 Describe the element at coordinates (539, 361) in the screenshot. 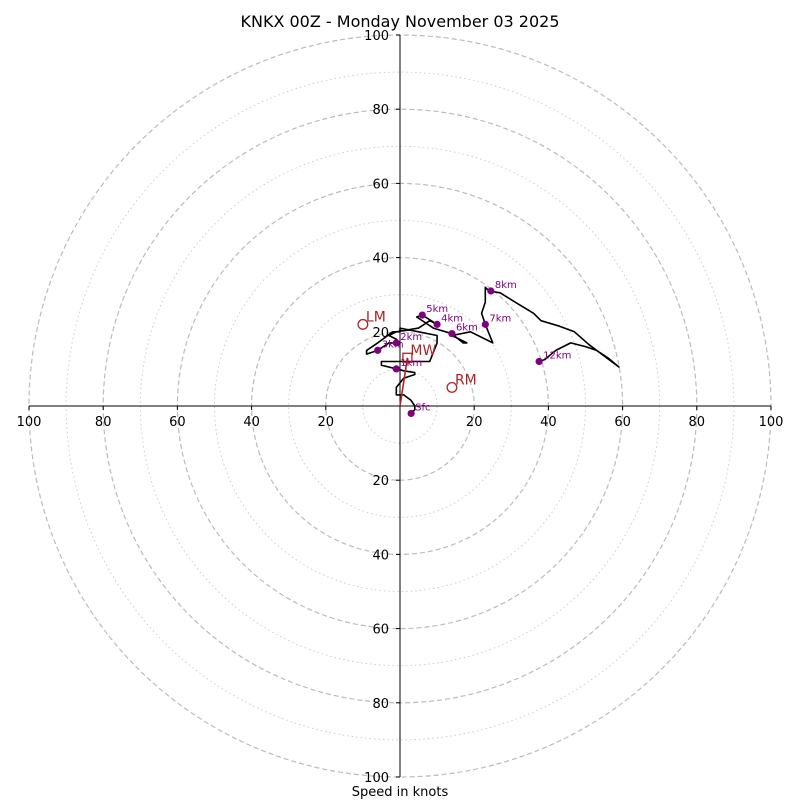

I see `height-marker-12km` at that location.